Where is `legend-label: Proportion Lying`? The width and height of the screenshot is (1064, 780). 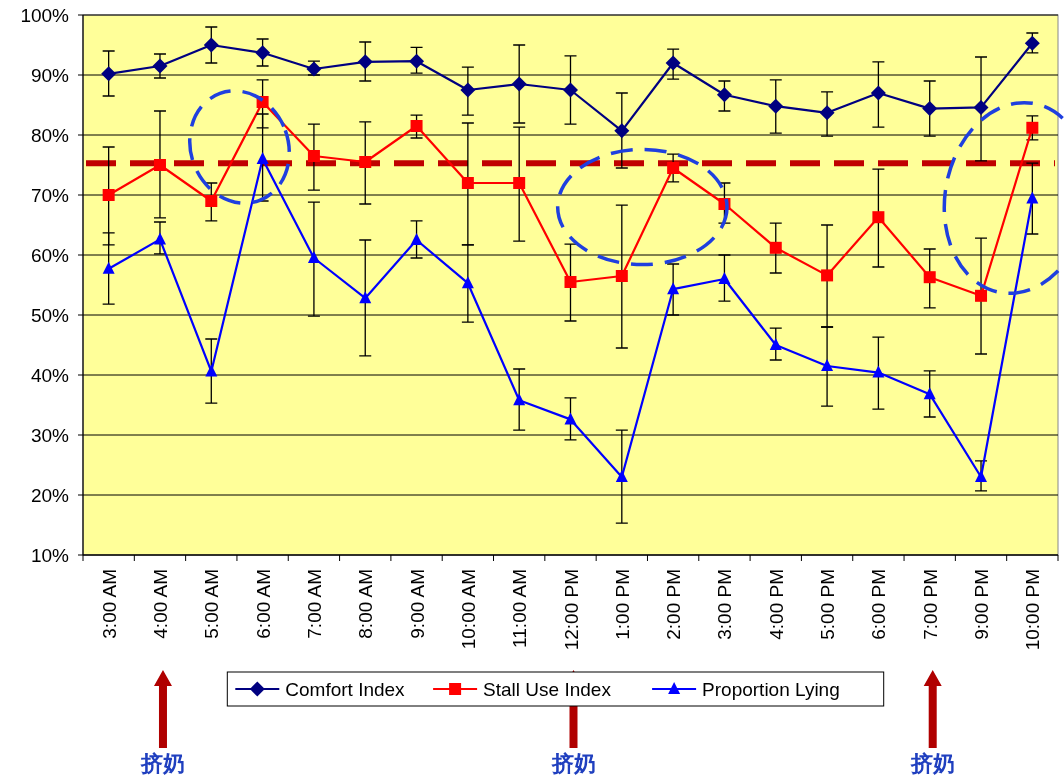
legend-label: Proportion Lying is located at coordinates (771, 689).